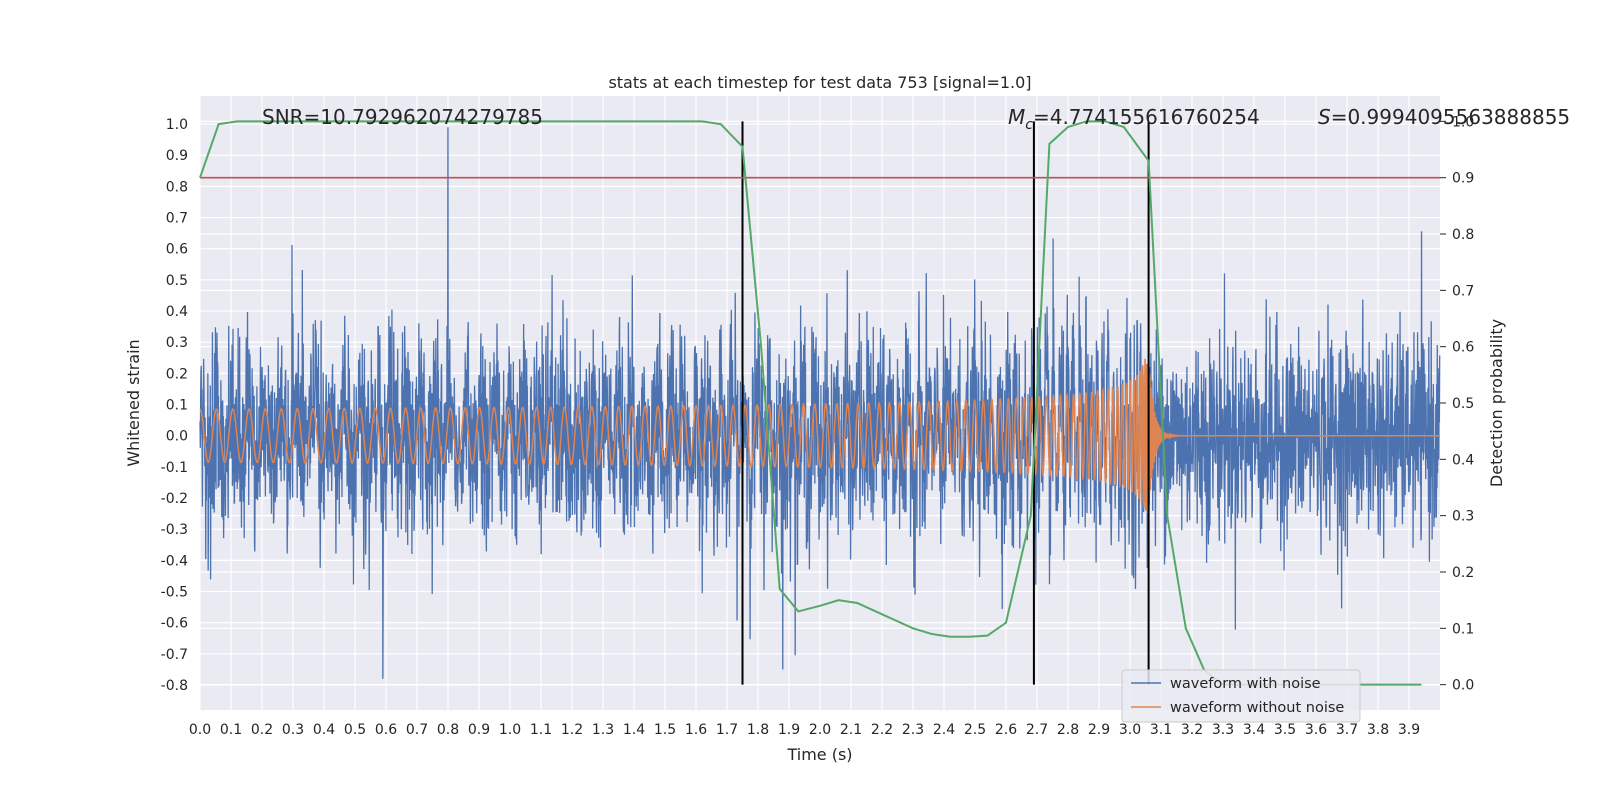  I want to click on x-tick-label: 2.9, so click(1099, 730).